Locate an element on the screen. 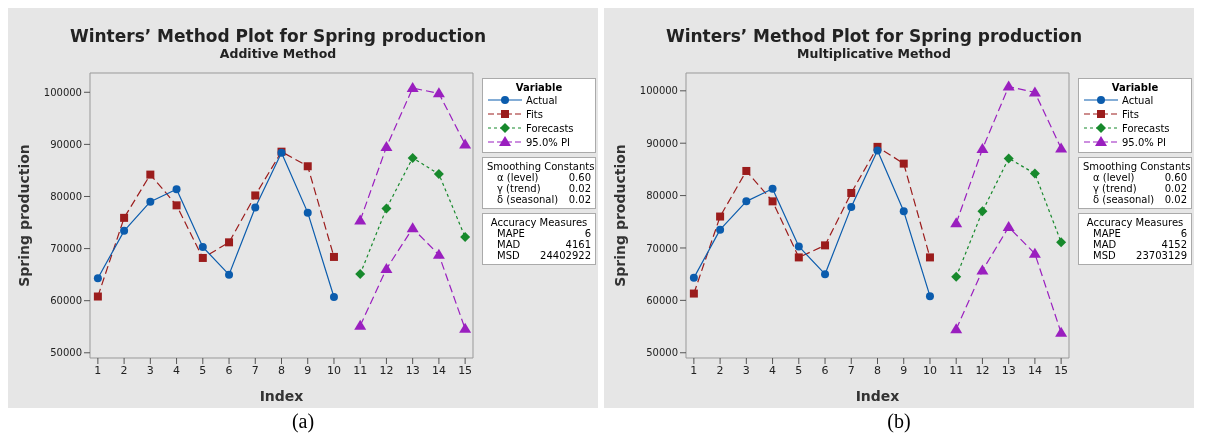 This screenshot has width=1207, height=438. text: (a) is located at coordinates (303, 421).